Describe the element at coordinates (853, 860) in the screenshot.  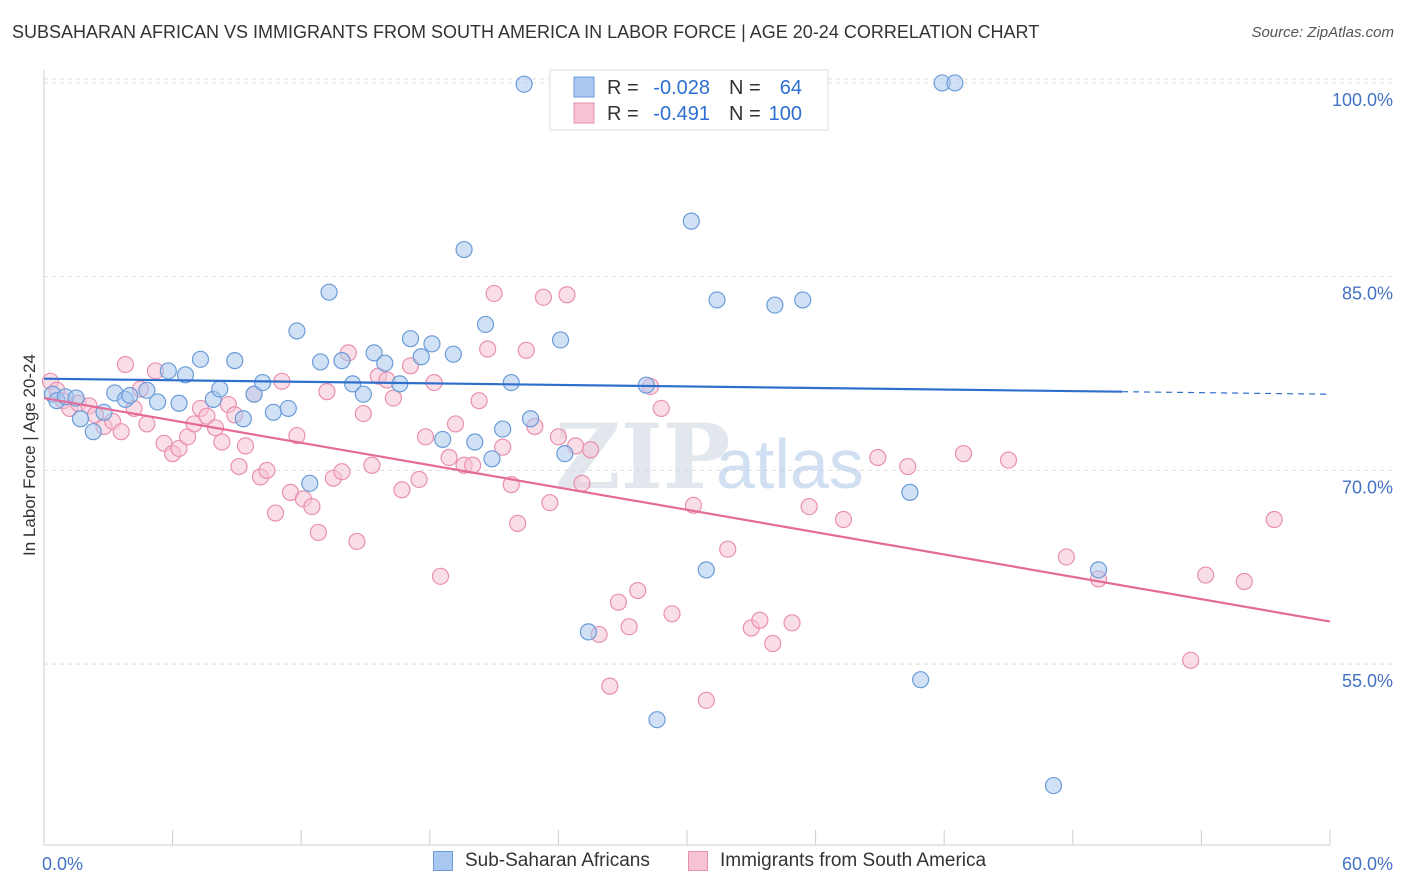
I see `legend-label-south-america: Immigrants from South America` at that location.